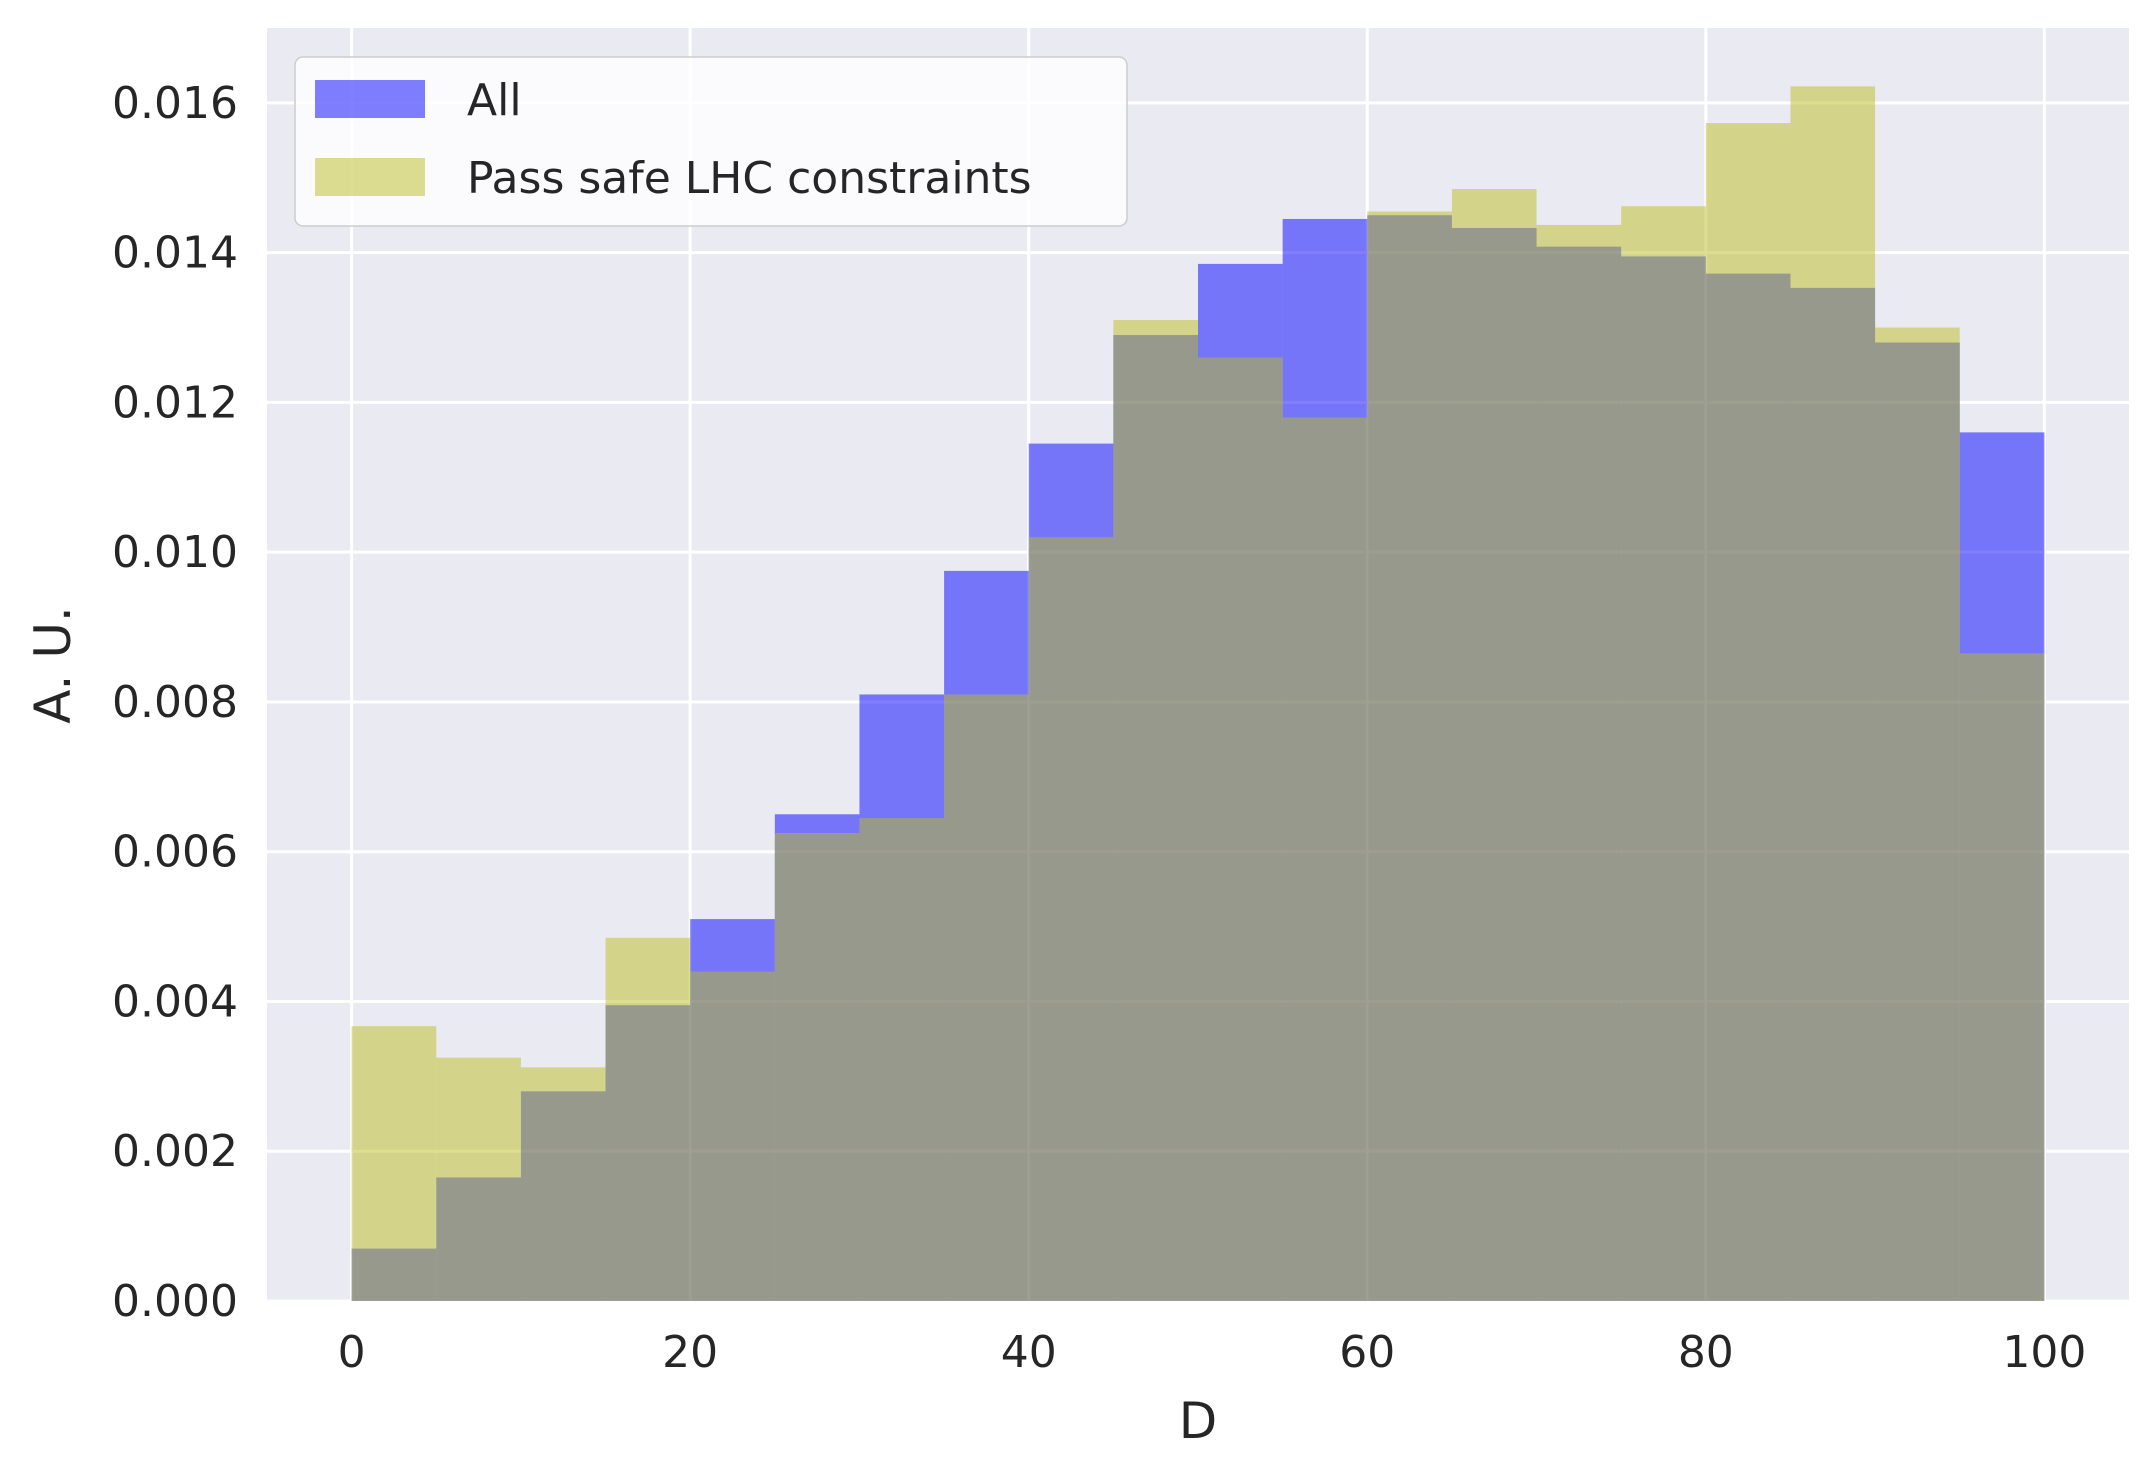 The image size is (2156, 1481). I want to click on legend-box, so click(711, 141).